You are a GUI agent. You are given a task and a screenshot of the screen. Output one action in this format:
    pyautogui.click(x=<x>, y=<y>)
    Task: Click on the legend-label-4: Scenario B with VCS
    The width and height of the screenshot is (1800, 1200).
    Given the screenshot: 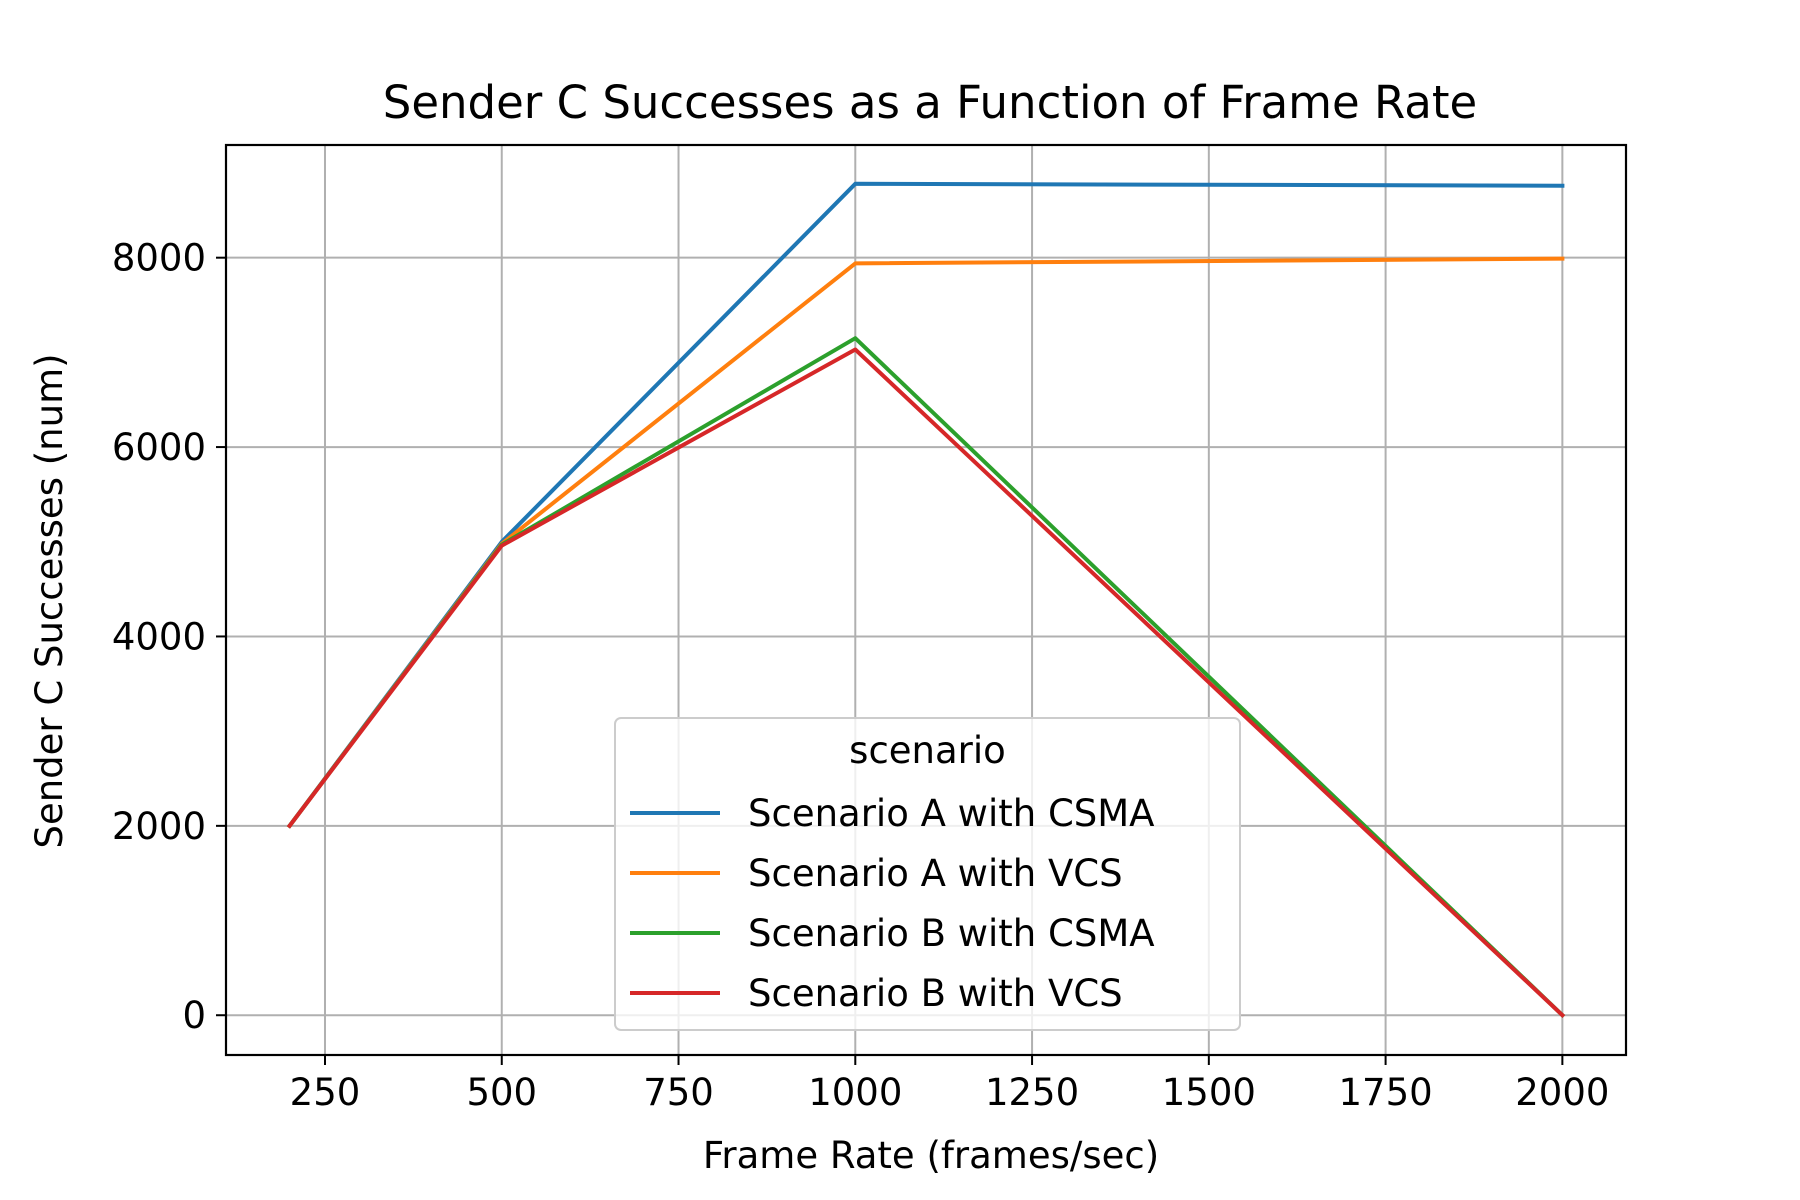 What is the action you would take?
    pyautogui.click(x=935, y=993)
    